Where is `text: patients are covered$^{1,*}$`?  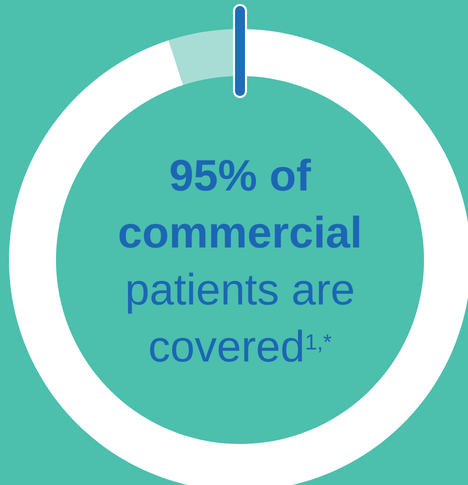 text: patients are covered$^{1,*}$ is located at coordinates (240, 319).